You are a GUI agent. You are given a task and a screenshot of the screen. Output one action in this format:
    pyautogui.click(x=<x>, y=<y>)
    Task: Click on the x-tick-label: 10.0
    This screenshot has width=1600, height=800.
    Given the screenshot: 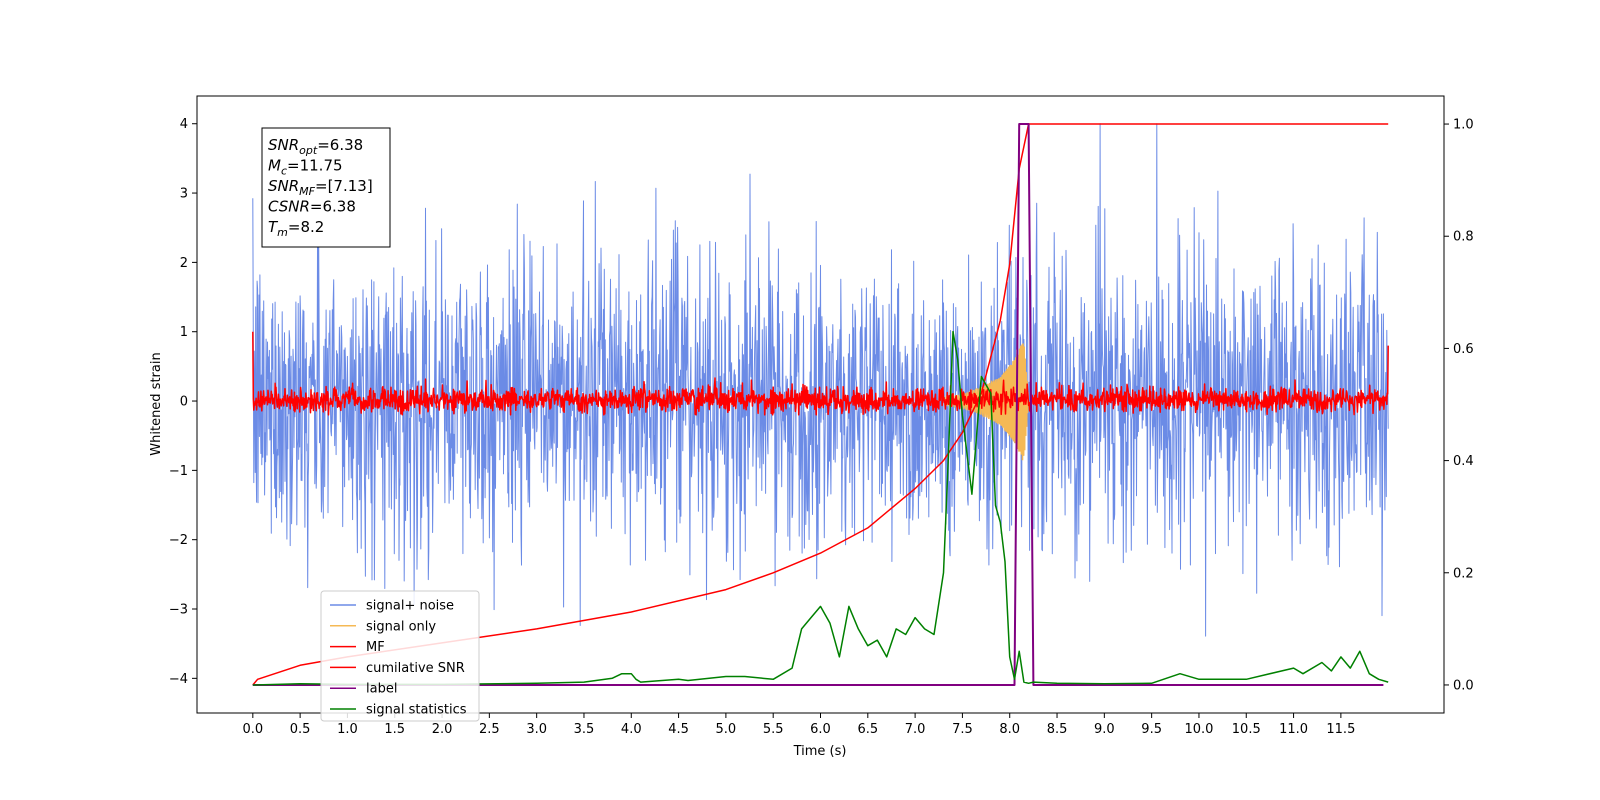 What is the action you would take?
    pyautogui.click(x=1198, y=729)
    